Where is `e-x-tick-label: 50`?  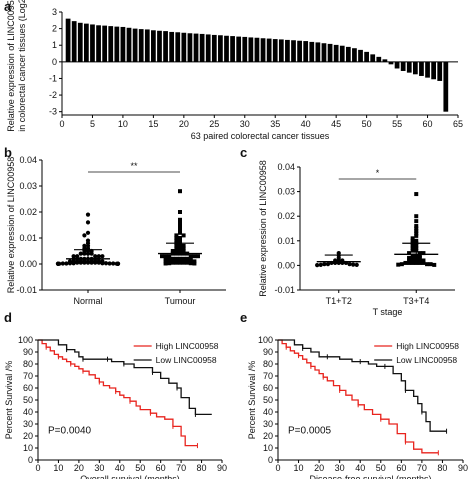
e-x-tick-label: 50 is located at coordinates (381, 468).